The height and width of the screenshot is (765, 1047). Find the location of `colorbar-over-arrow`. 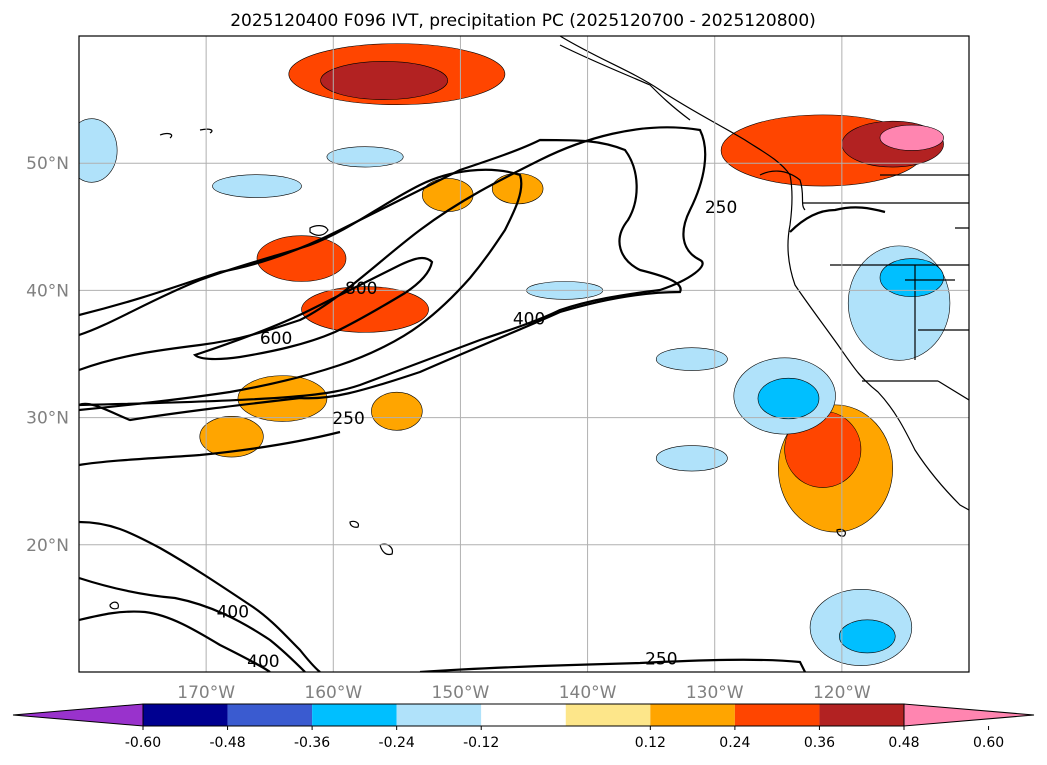

colorbar-over-arrow is located at coordinates (969, 715).